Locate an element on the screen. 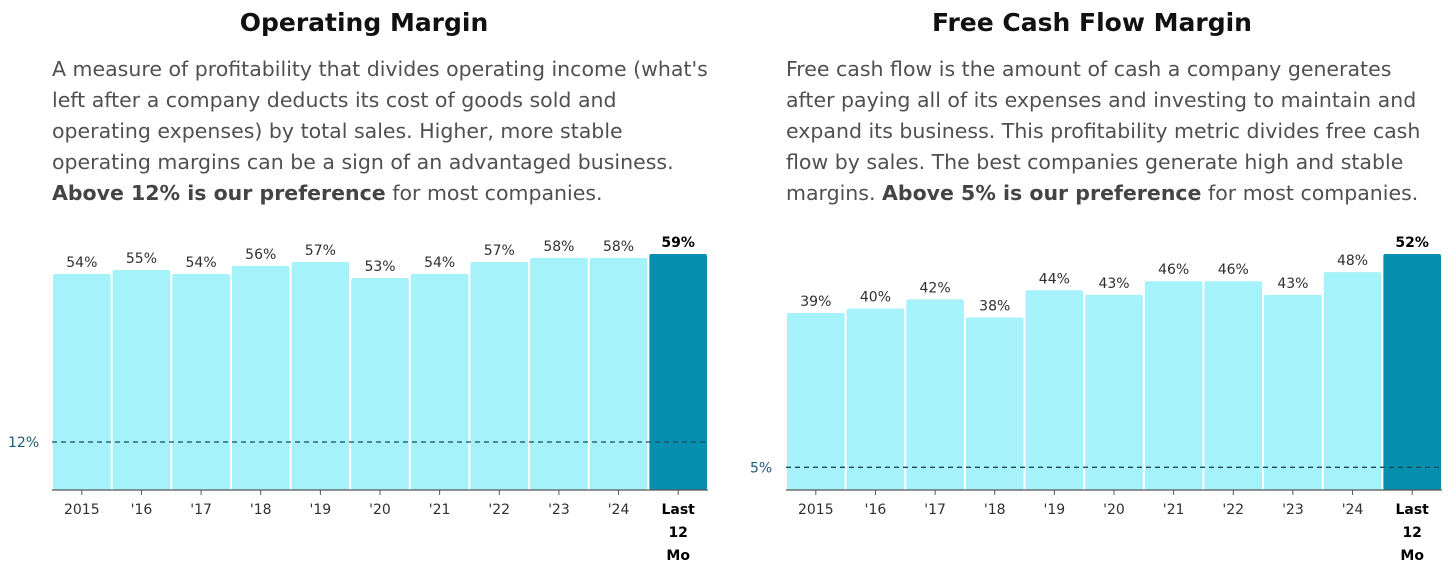 The height and width of the screenshot is (571, 1456). value-label-8: 58% is located at coordinates (558, 247).